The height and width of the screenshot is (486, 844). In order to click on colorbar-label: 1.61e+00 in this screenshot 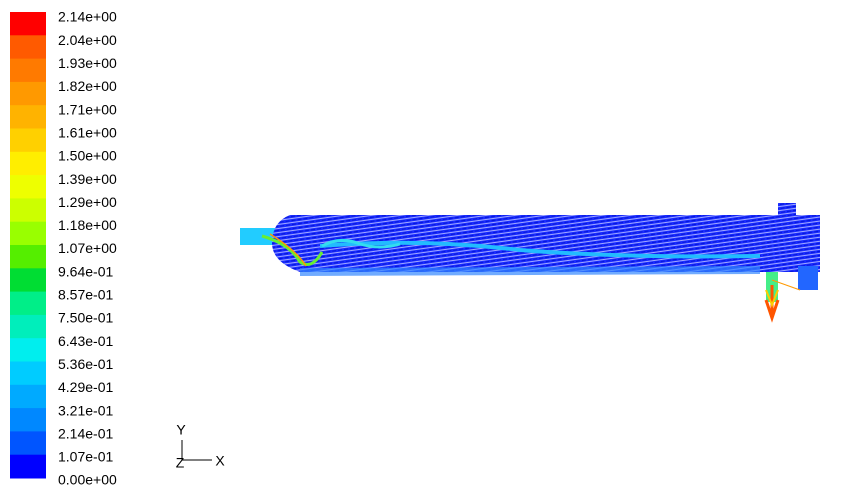, I will do `click(87, 132)`.